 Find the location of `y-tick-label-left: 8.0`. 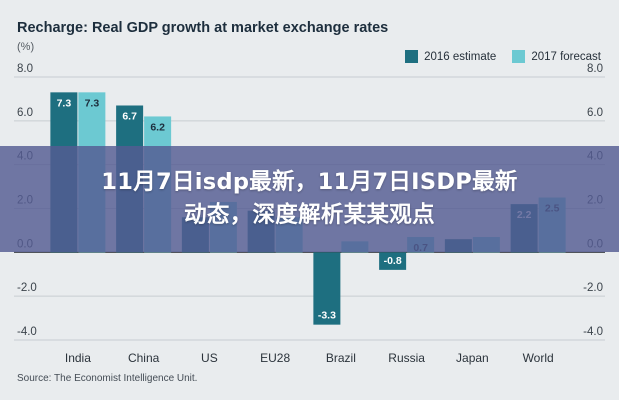

y-tick-label-left: 8.0 is located at coordinates (25, 69).